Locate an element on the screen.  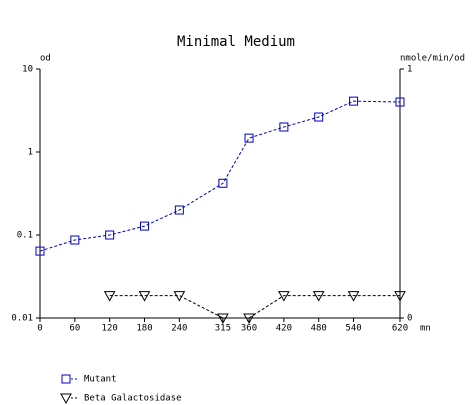
x-axis-label: mn is located at coordinates (425, 329).